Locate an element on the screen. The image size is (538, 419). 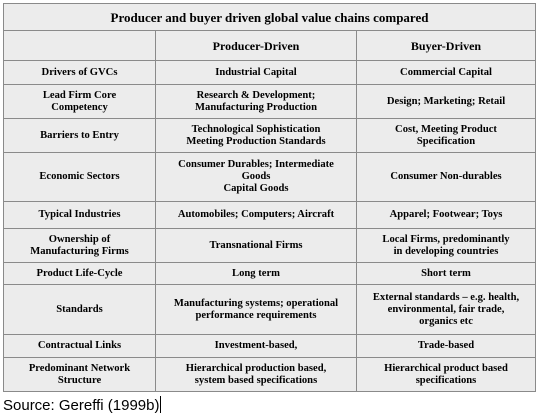
text-cursor-icon is located at coordinates (161, 404).